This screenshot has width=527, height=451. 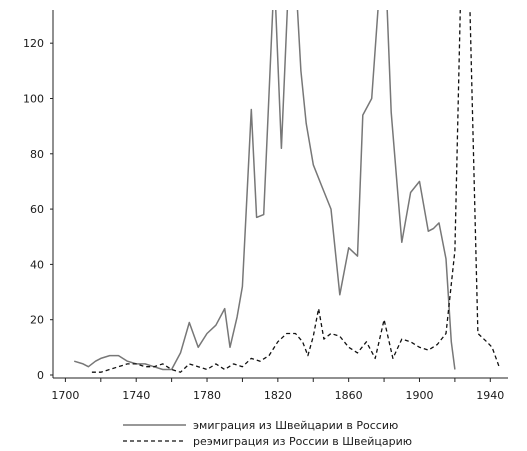 I want to click on legend-label: эмиграция из Швейцарии в Россию, so click(x=295, y=425).